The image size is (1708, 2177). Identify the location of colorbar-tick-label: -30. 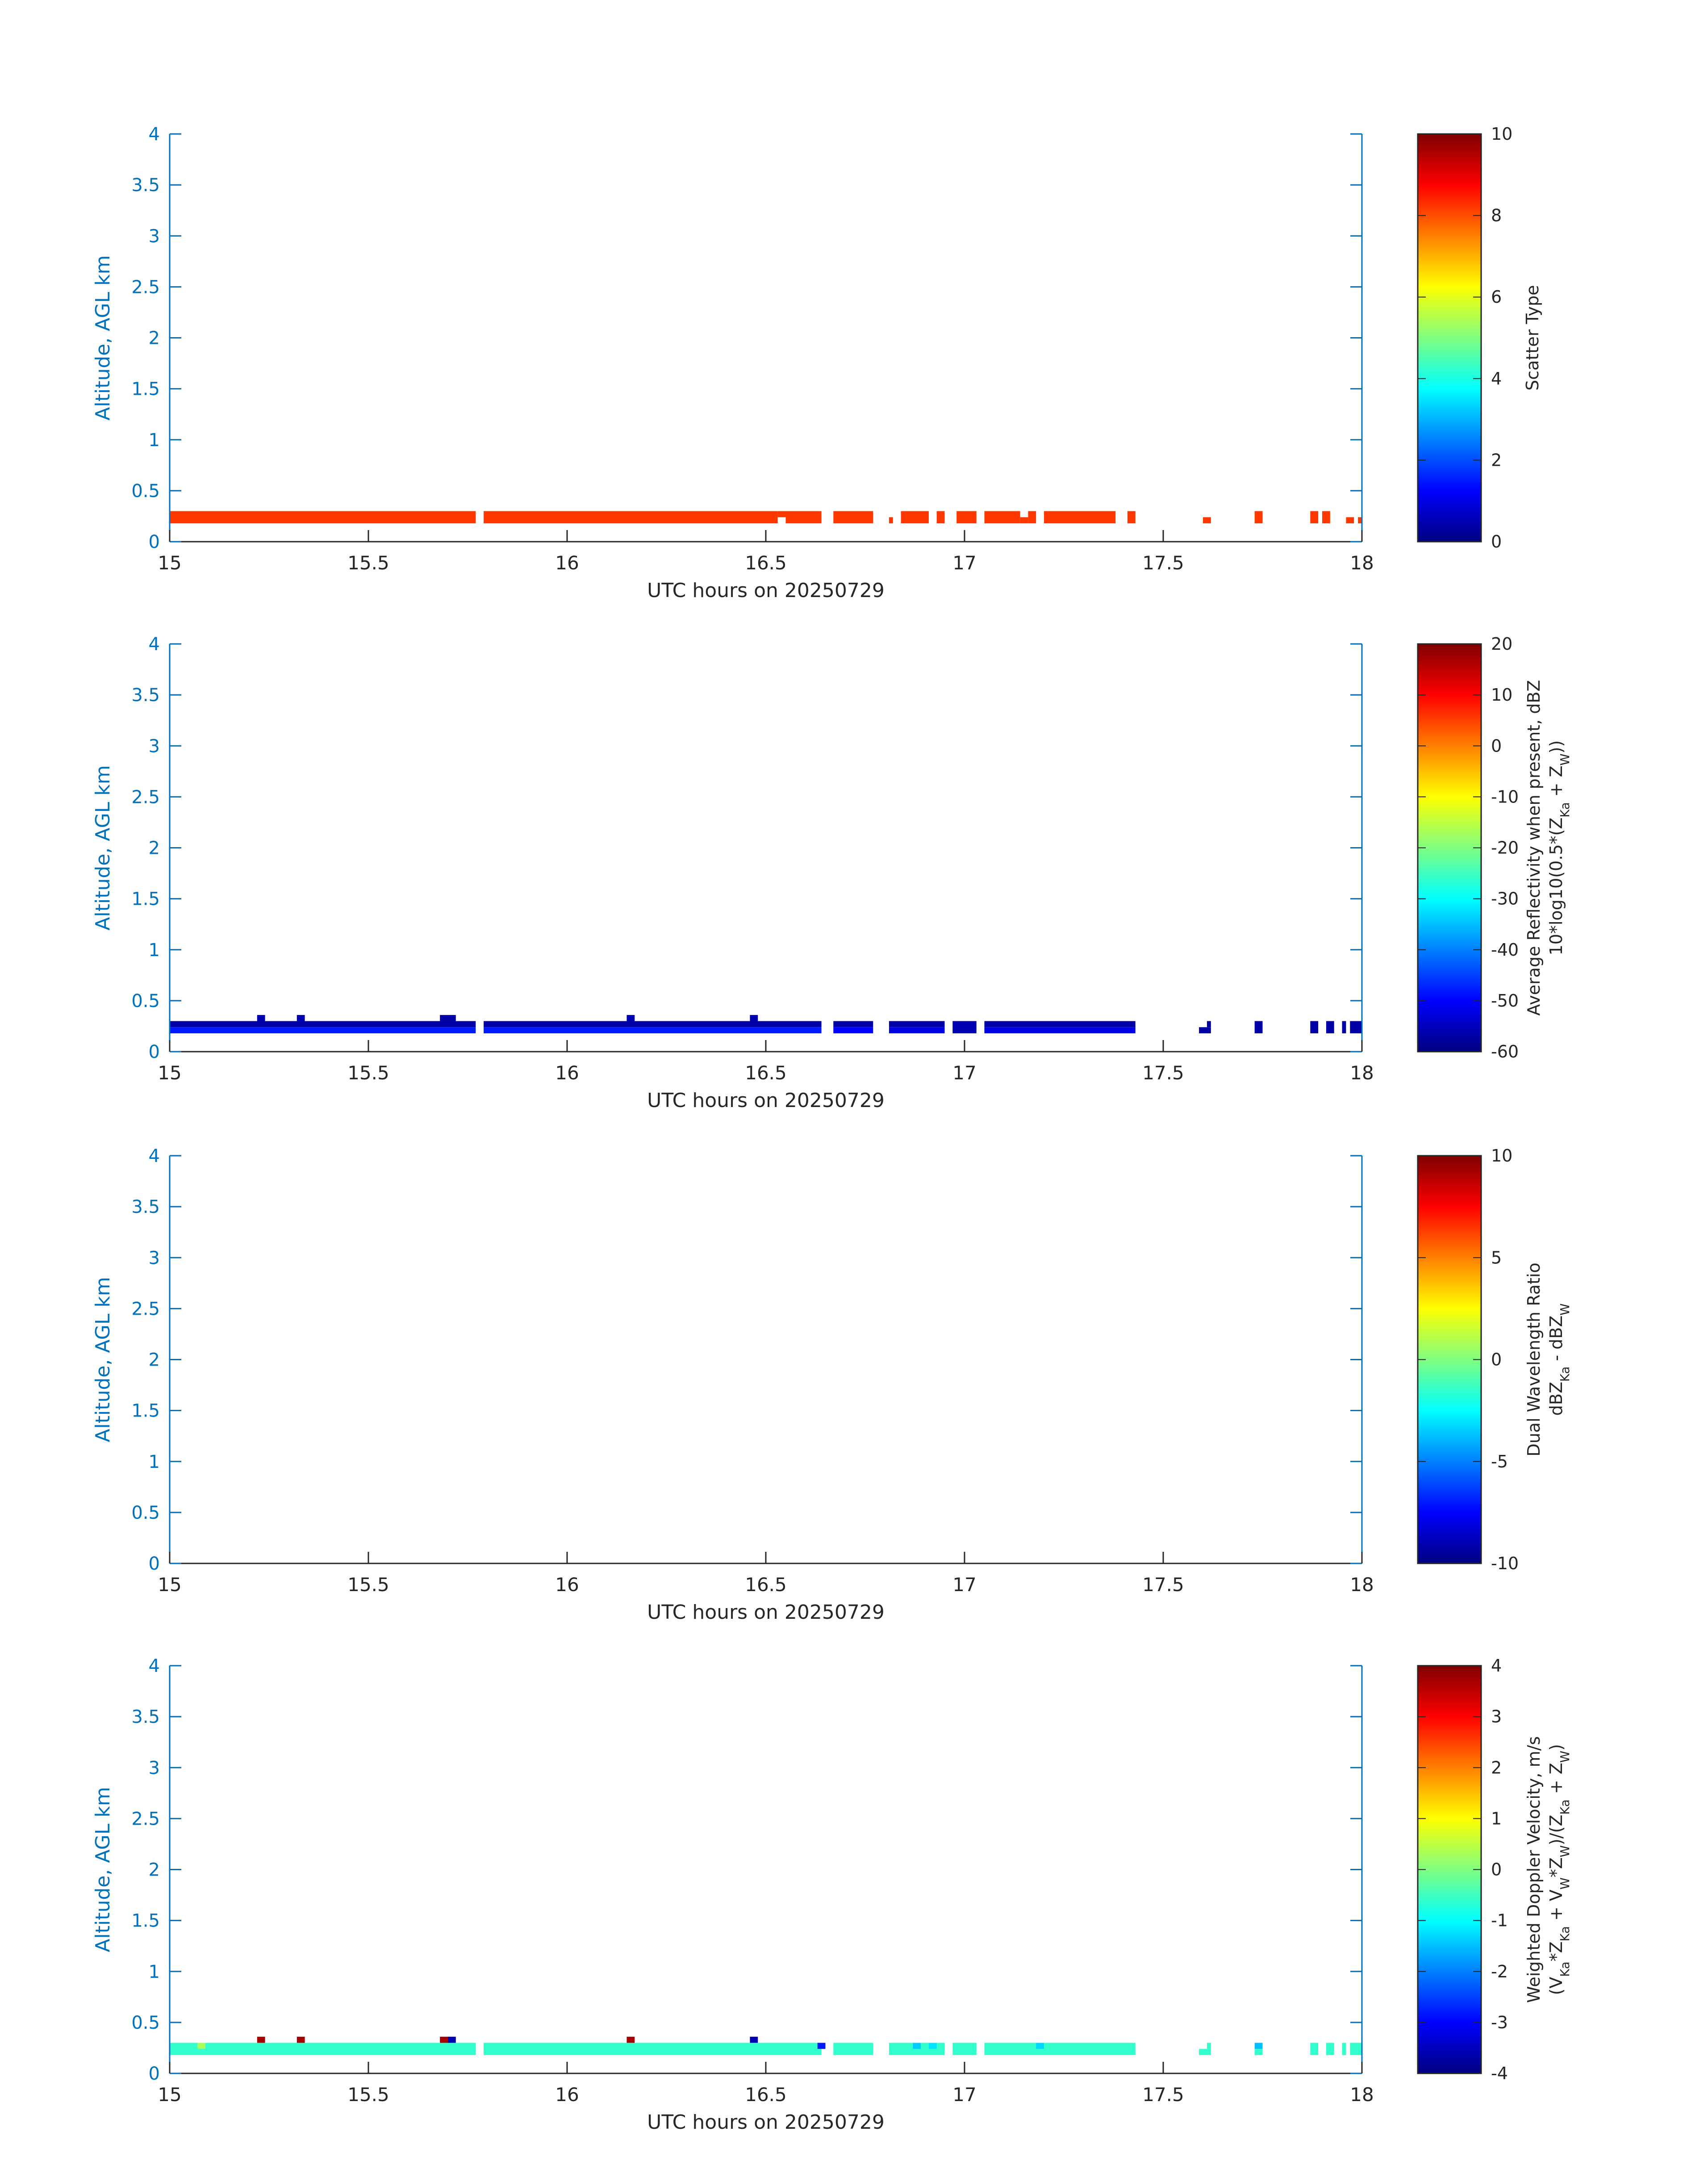
(1505, 899).